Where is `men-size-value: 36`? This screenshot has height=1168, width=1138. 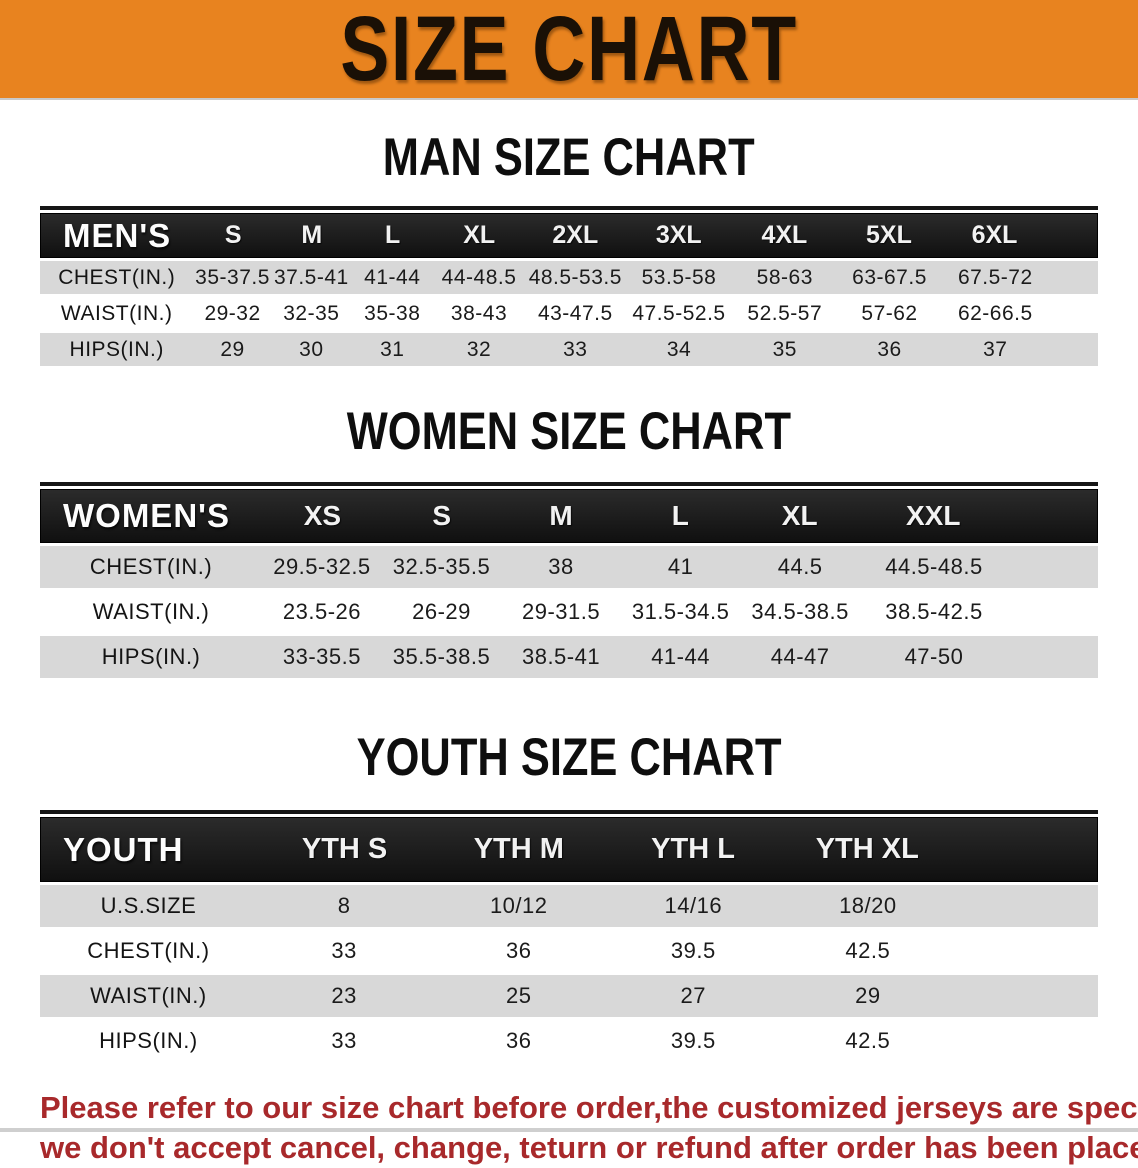
men-size-value: 36 is located at coordinates (889, 349).